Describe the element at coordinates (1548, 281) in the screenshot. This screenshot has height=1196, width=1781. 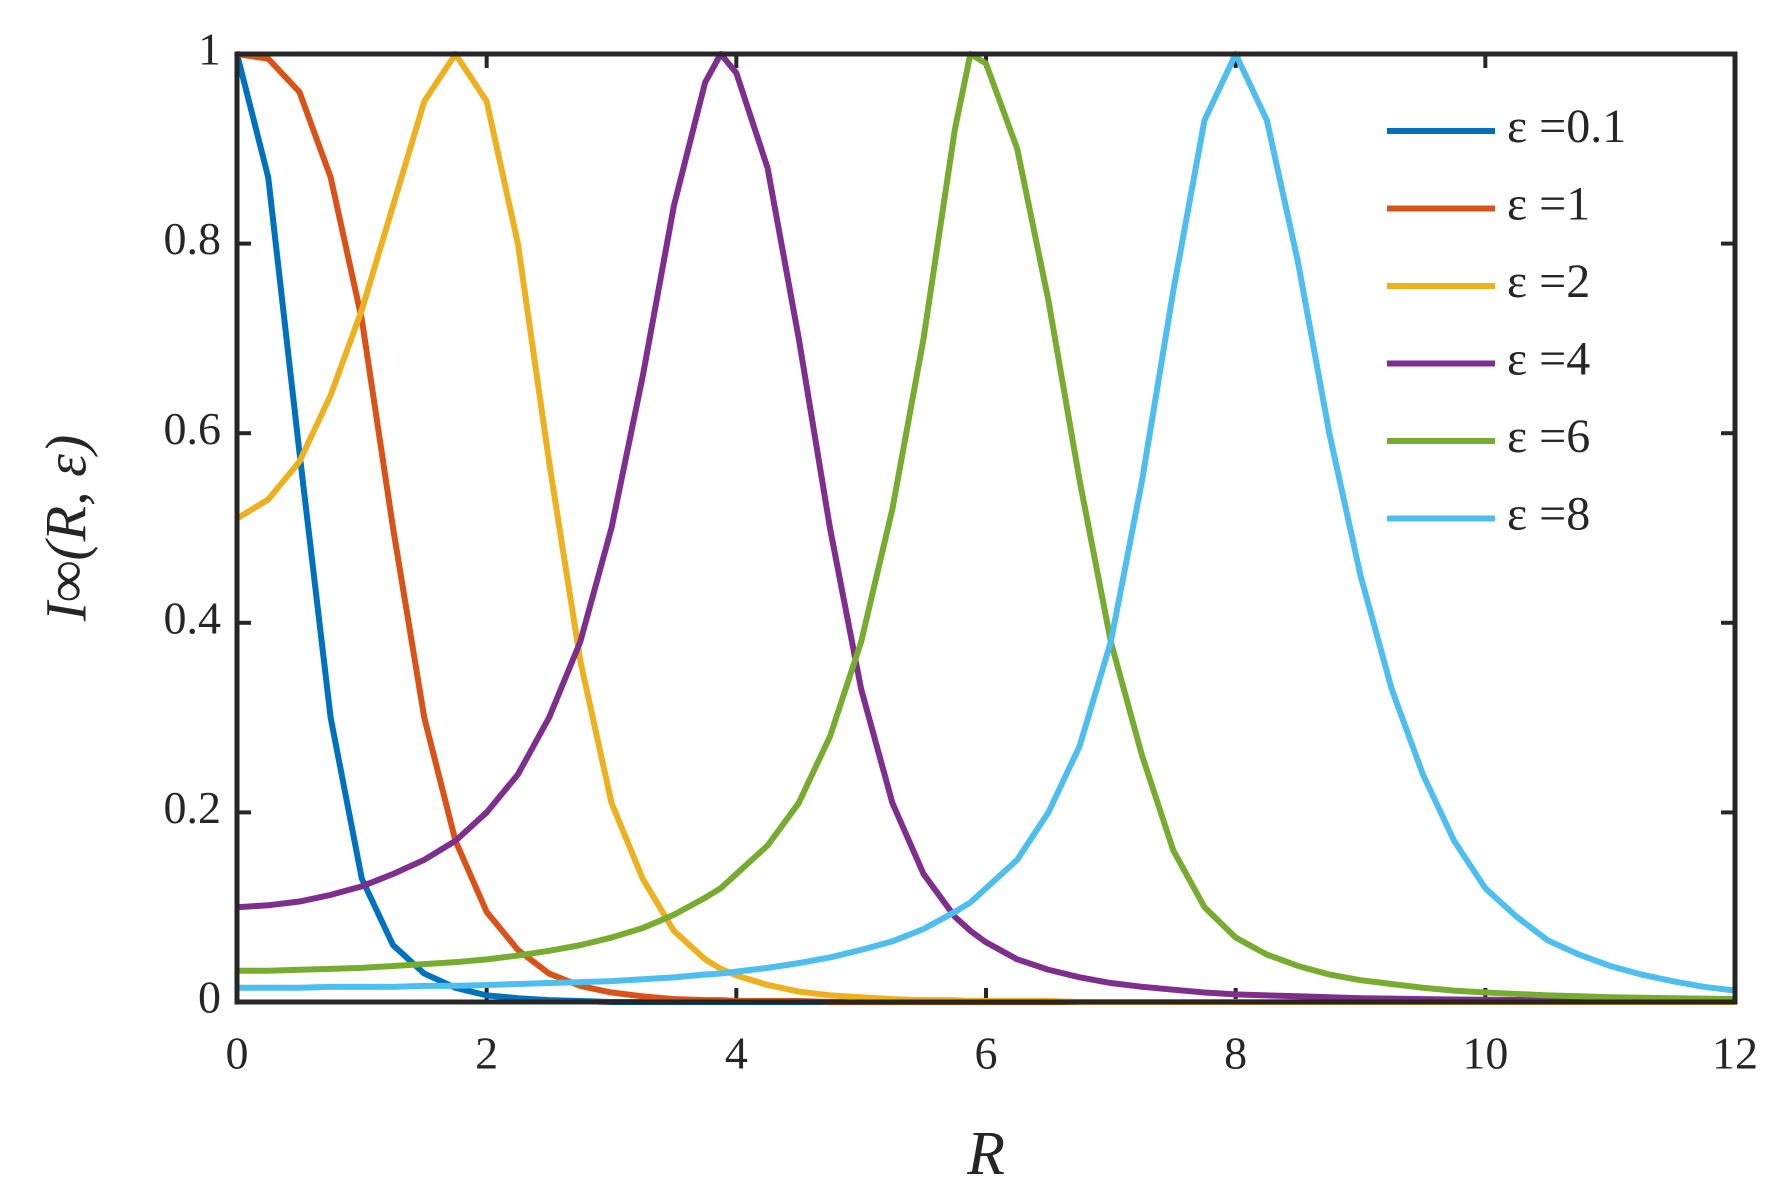
I see `legend-label: ε =2` at that location.